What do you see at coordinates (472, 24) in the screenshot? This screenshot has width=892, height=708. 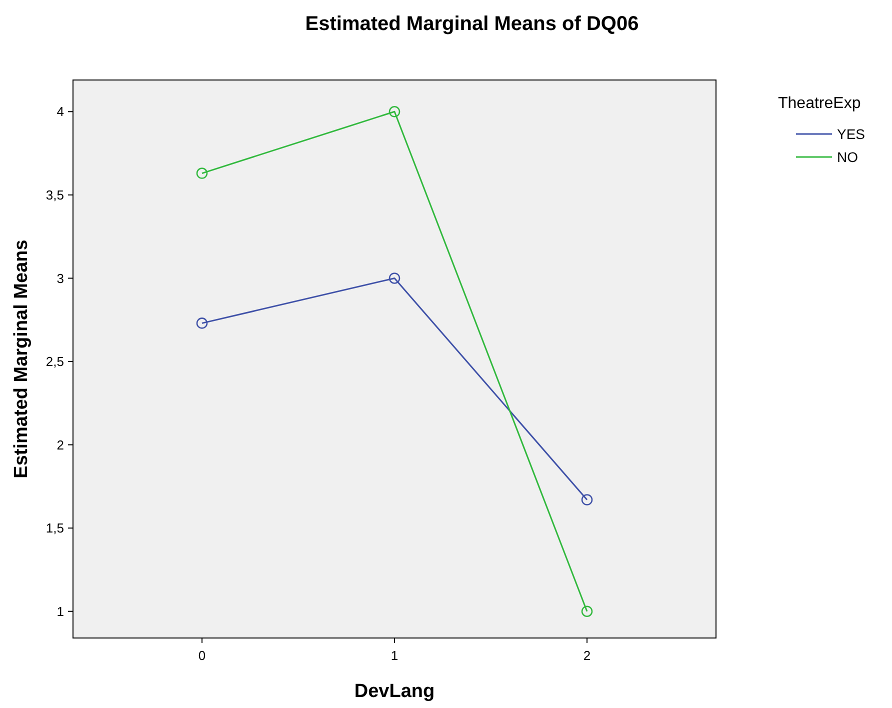 I see `chart-title: Estimated Marginal Means of DQ06` at bounding box center [472, 24].